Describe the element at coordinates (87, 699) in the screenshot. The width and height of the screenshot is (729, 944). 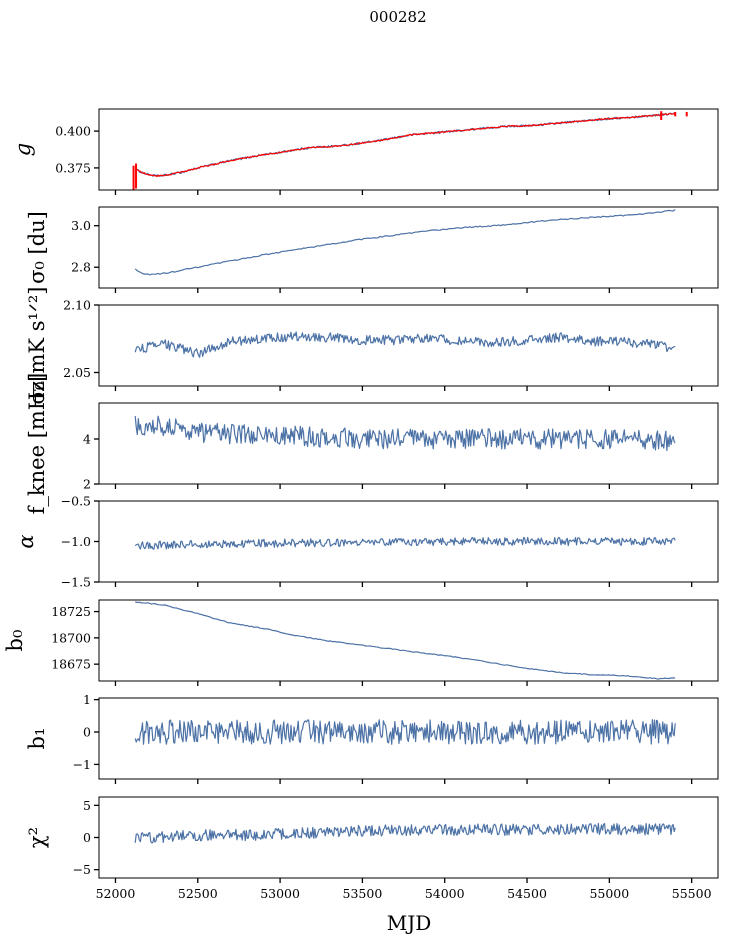
I see `y-tick-label: 1` at that location.